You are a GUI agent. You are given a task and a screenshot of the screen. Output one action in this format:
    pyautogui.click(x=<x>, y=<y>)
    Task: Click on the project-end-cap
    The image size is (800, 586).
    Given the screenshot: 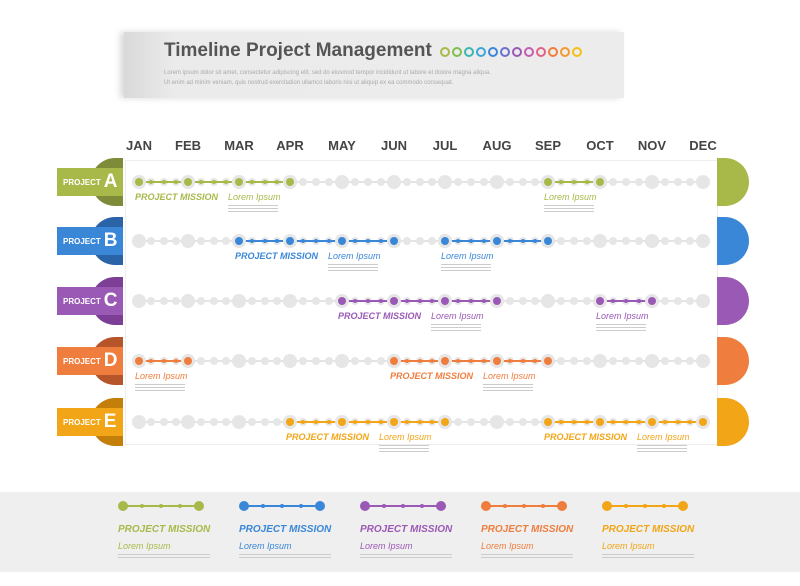 What is the action you would take?
    pyautogui.click(x=733, y=241)
    